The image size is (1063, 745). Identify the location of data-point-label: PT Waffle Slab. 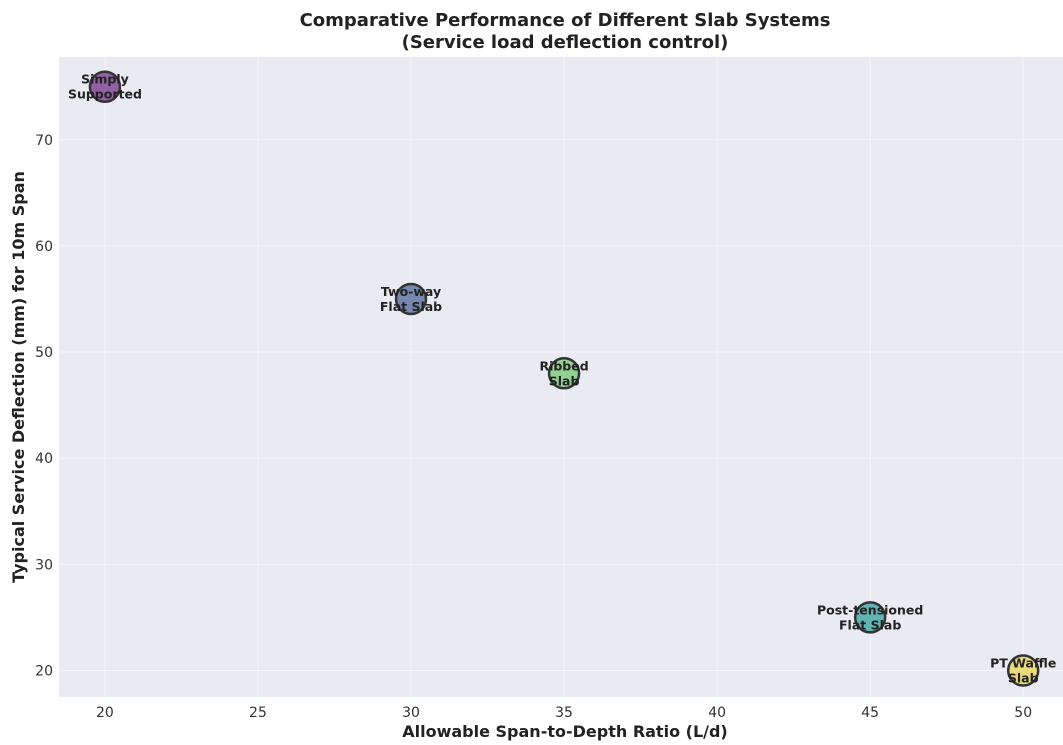
(1023, 670).